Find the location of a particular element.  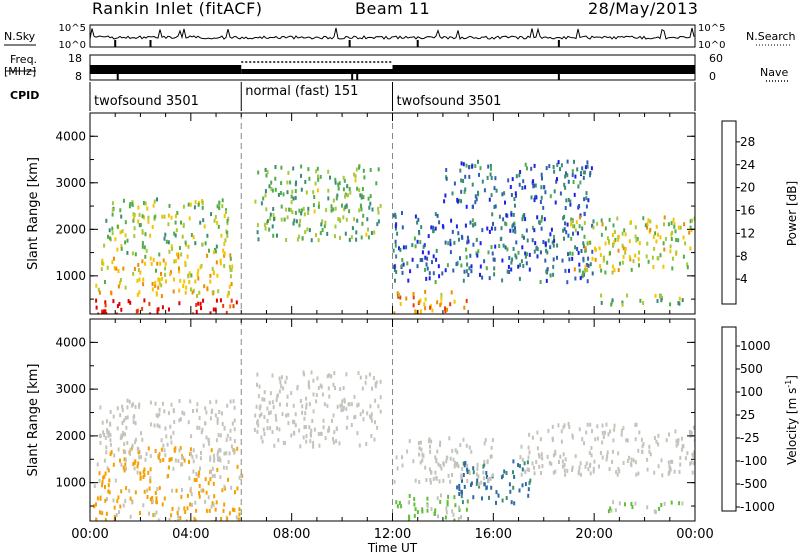

date-title: 28/May/2013 is located at coordinates (643, 9).